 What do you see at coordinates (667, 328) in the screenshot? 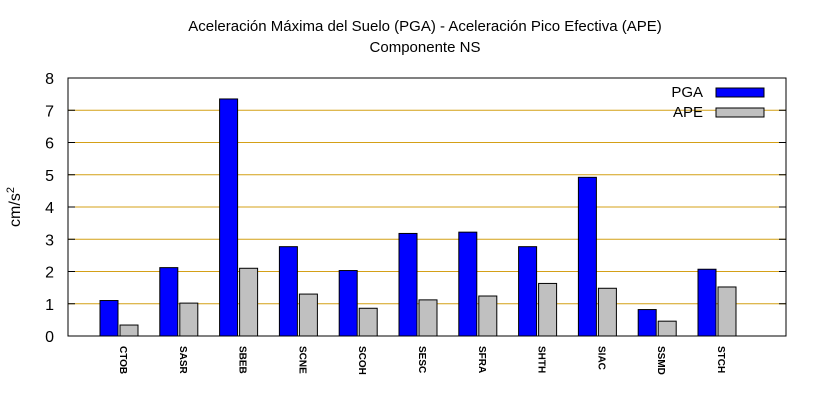
I see `bar-ape-ssmd` at bounding box center [667, 328].